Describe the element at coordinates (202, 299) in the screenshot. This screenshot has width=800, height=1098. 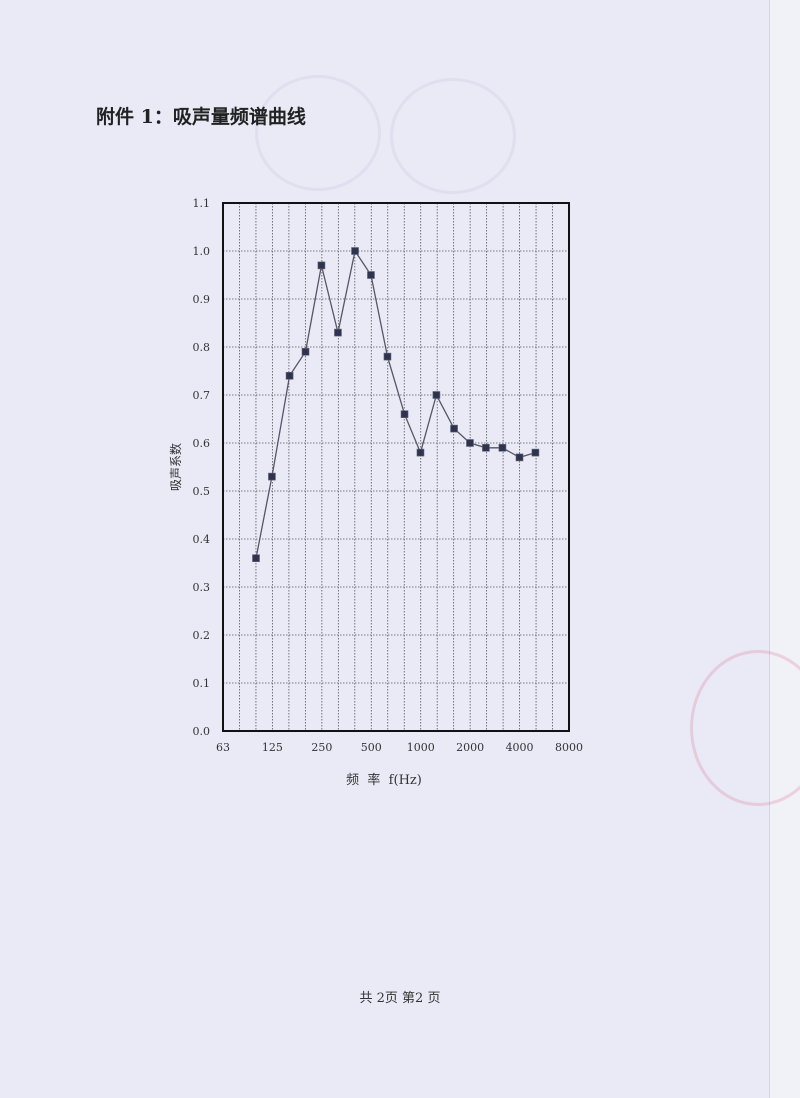
I see `y-tick-label: 0.9` at that location.